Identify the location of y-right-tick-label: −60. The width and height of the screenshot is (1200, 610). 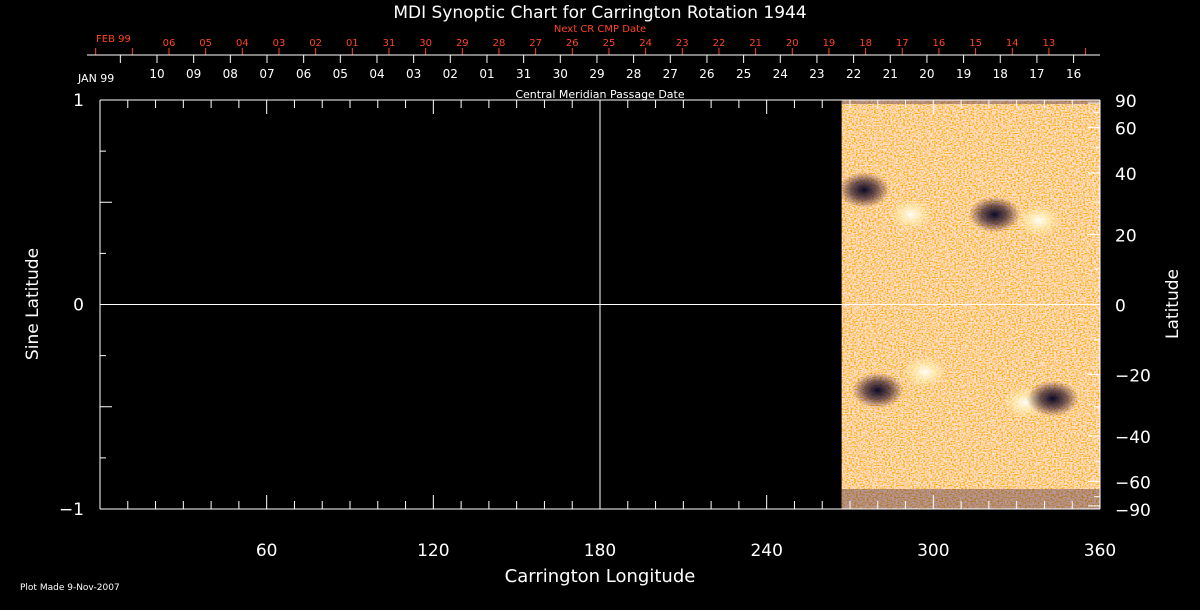
(1133, 484).